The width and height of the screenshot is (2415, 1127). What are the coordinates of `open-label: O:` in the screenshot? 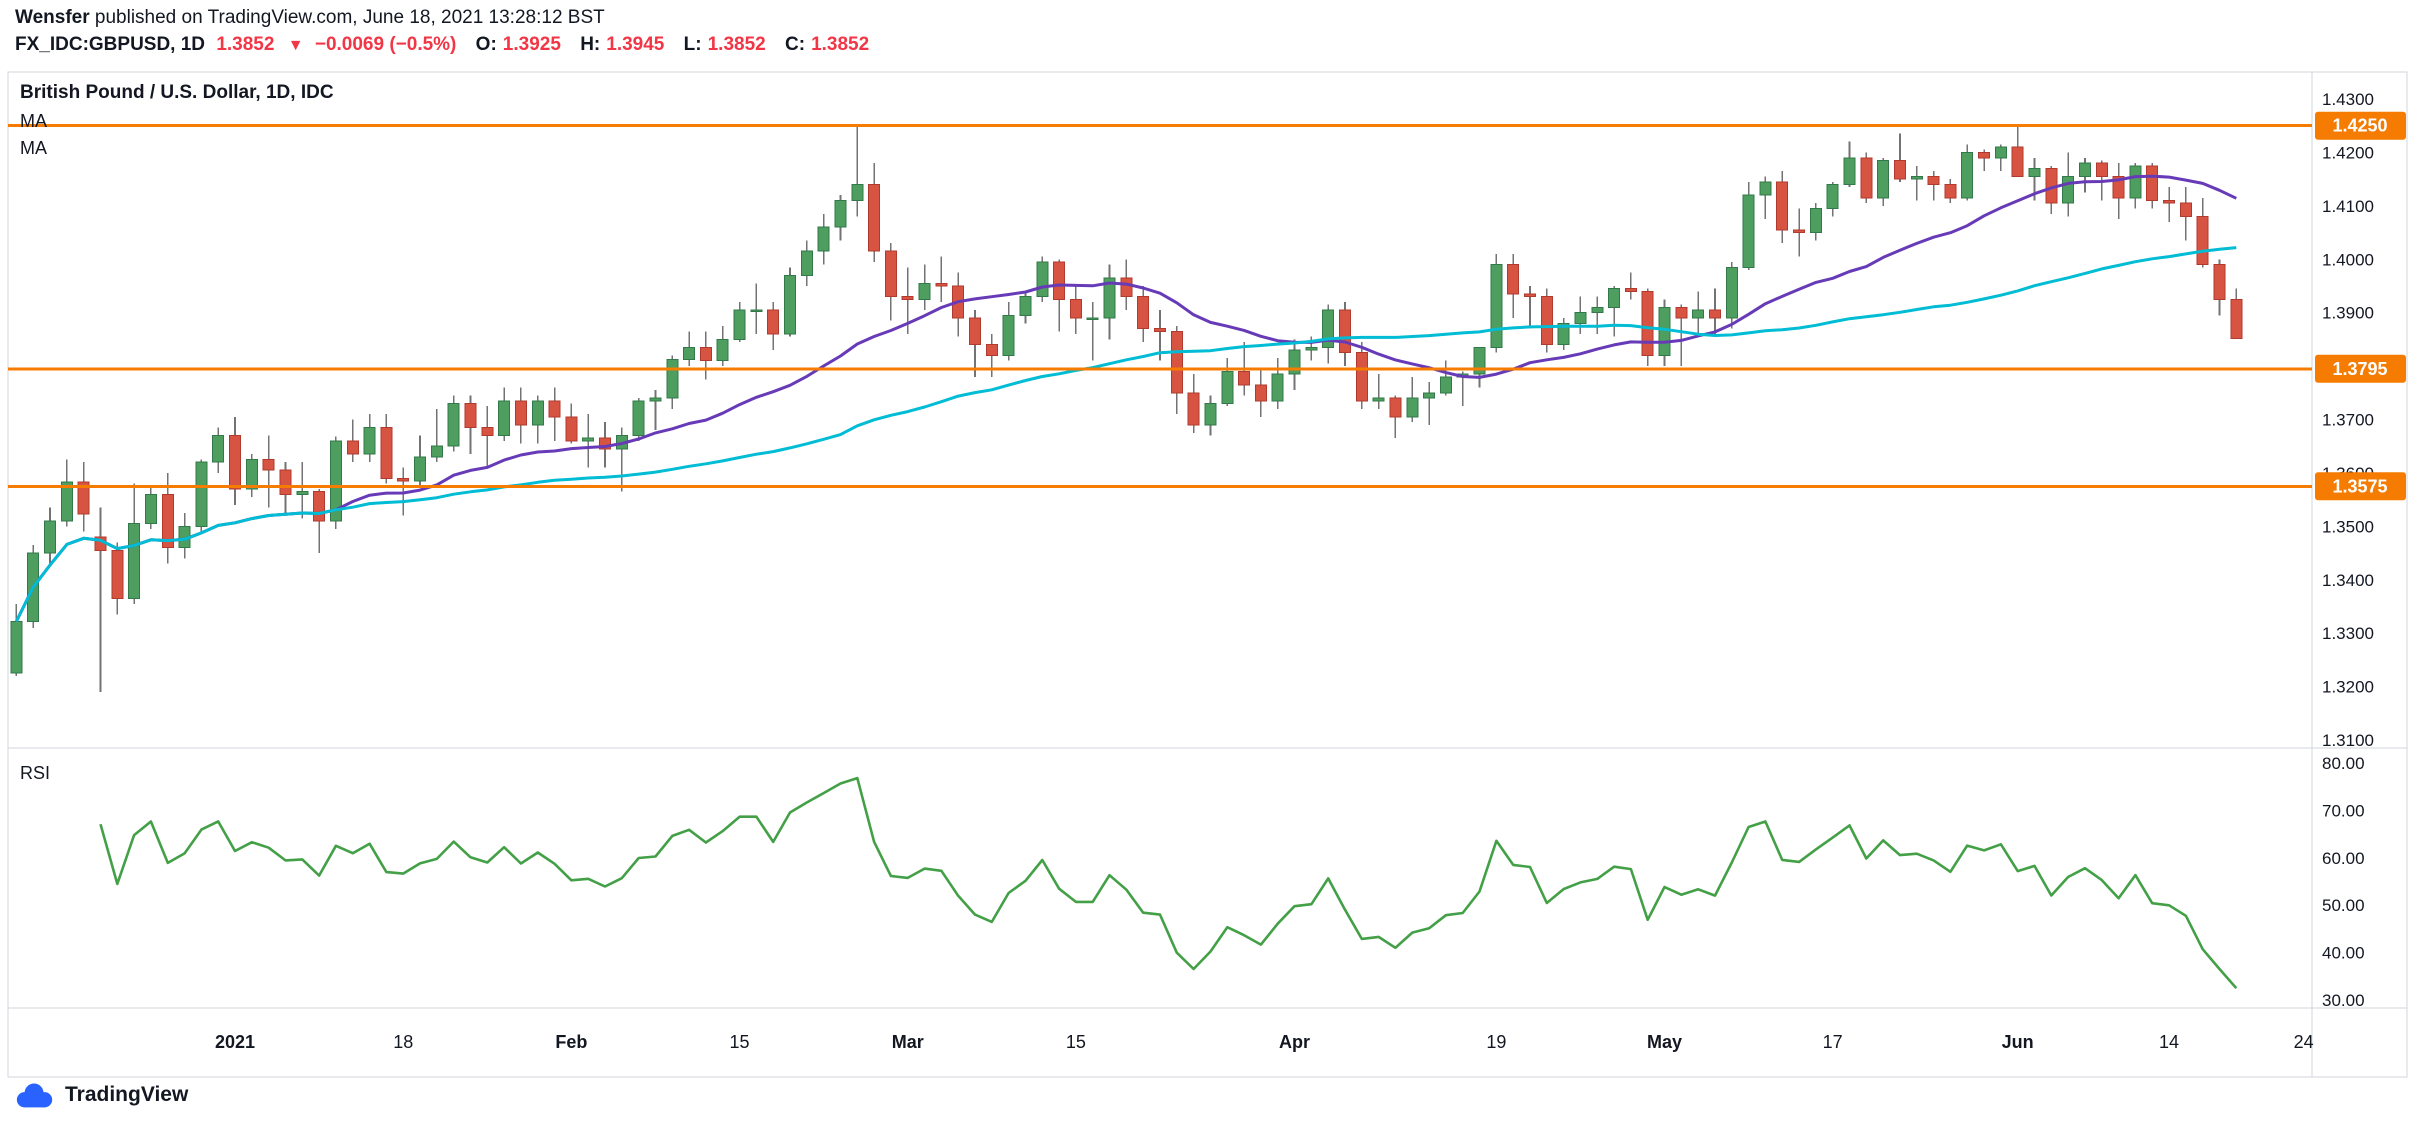 It's located at (486, 44).